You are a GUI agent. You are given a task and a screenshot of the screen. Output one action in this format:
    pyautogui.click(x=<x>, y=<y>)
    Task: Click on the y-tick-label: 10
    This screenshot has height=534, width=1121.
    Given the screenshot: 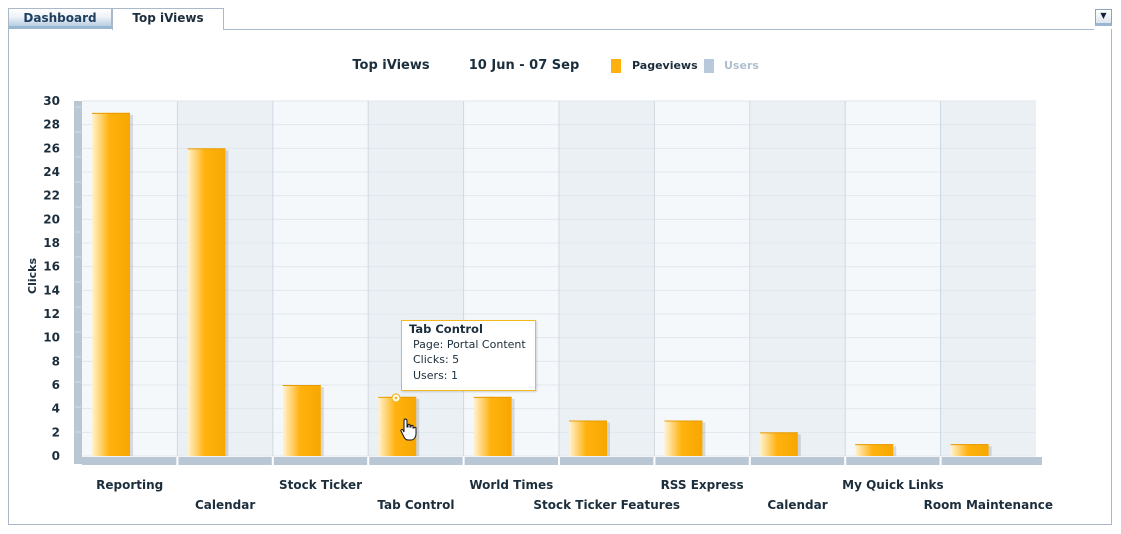 What is the action you would take?
    pyautogui.click(x=51, y=338)
    